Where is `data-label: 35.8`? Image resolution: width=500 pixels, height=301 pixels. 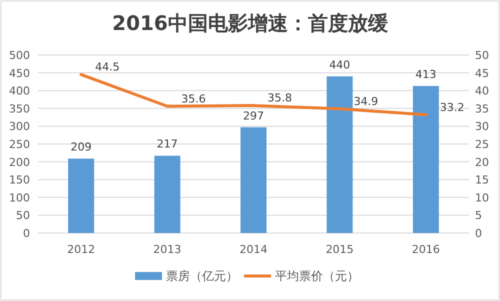
data-label: 35.8 is located at coordinates (280, 98).